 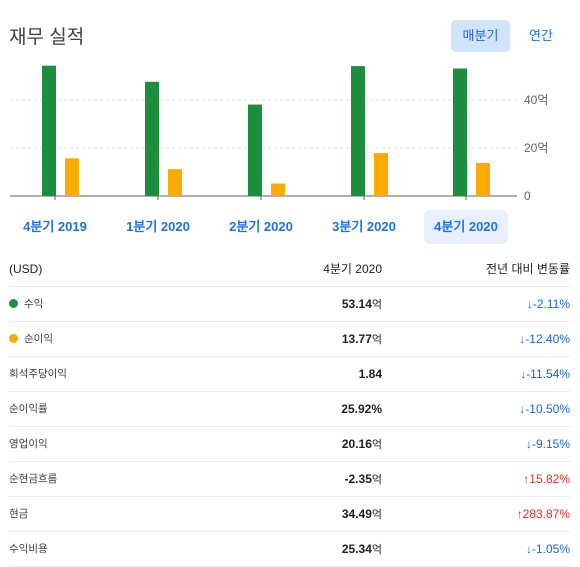 I want to click on table-header-row: (USD) 4분기 2020 전년 대비 변동률, so click(x=289, y=269).